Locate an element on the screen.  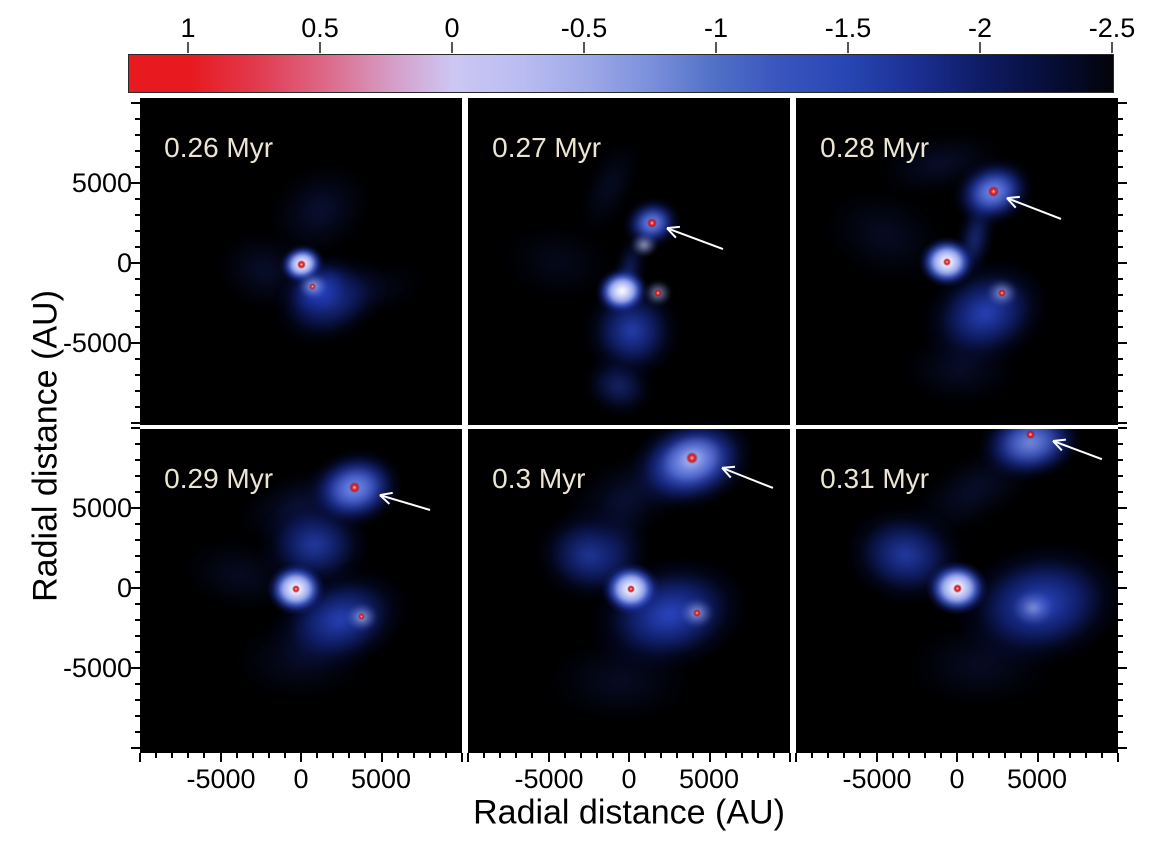
panel-0.28-myr: 0.28 Myr is located at coordinates (957, 261).